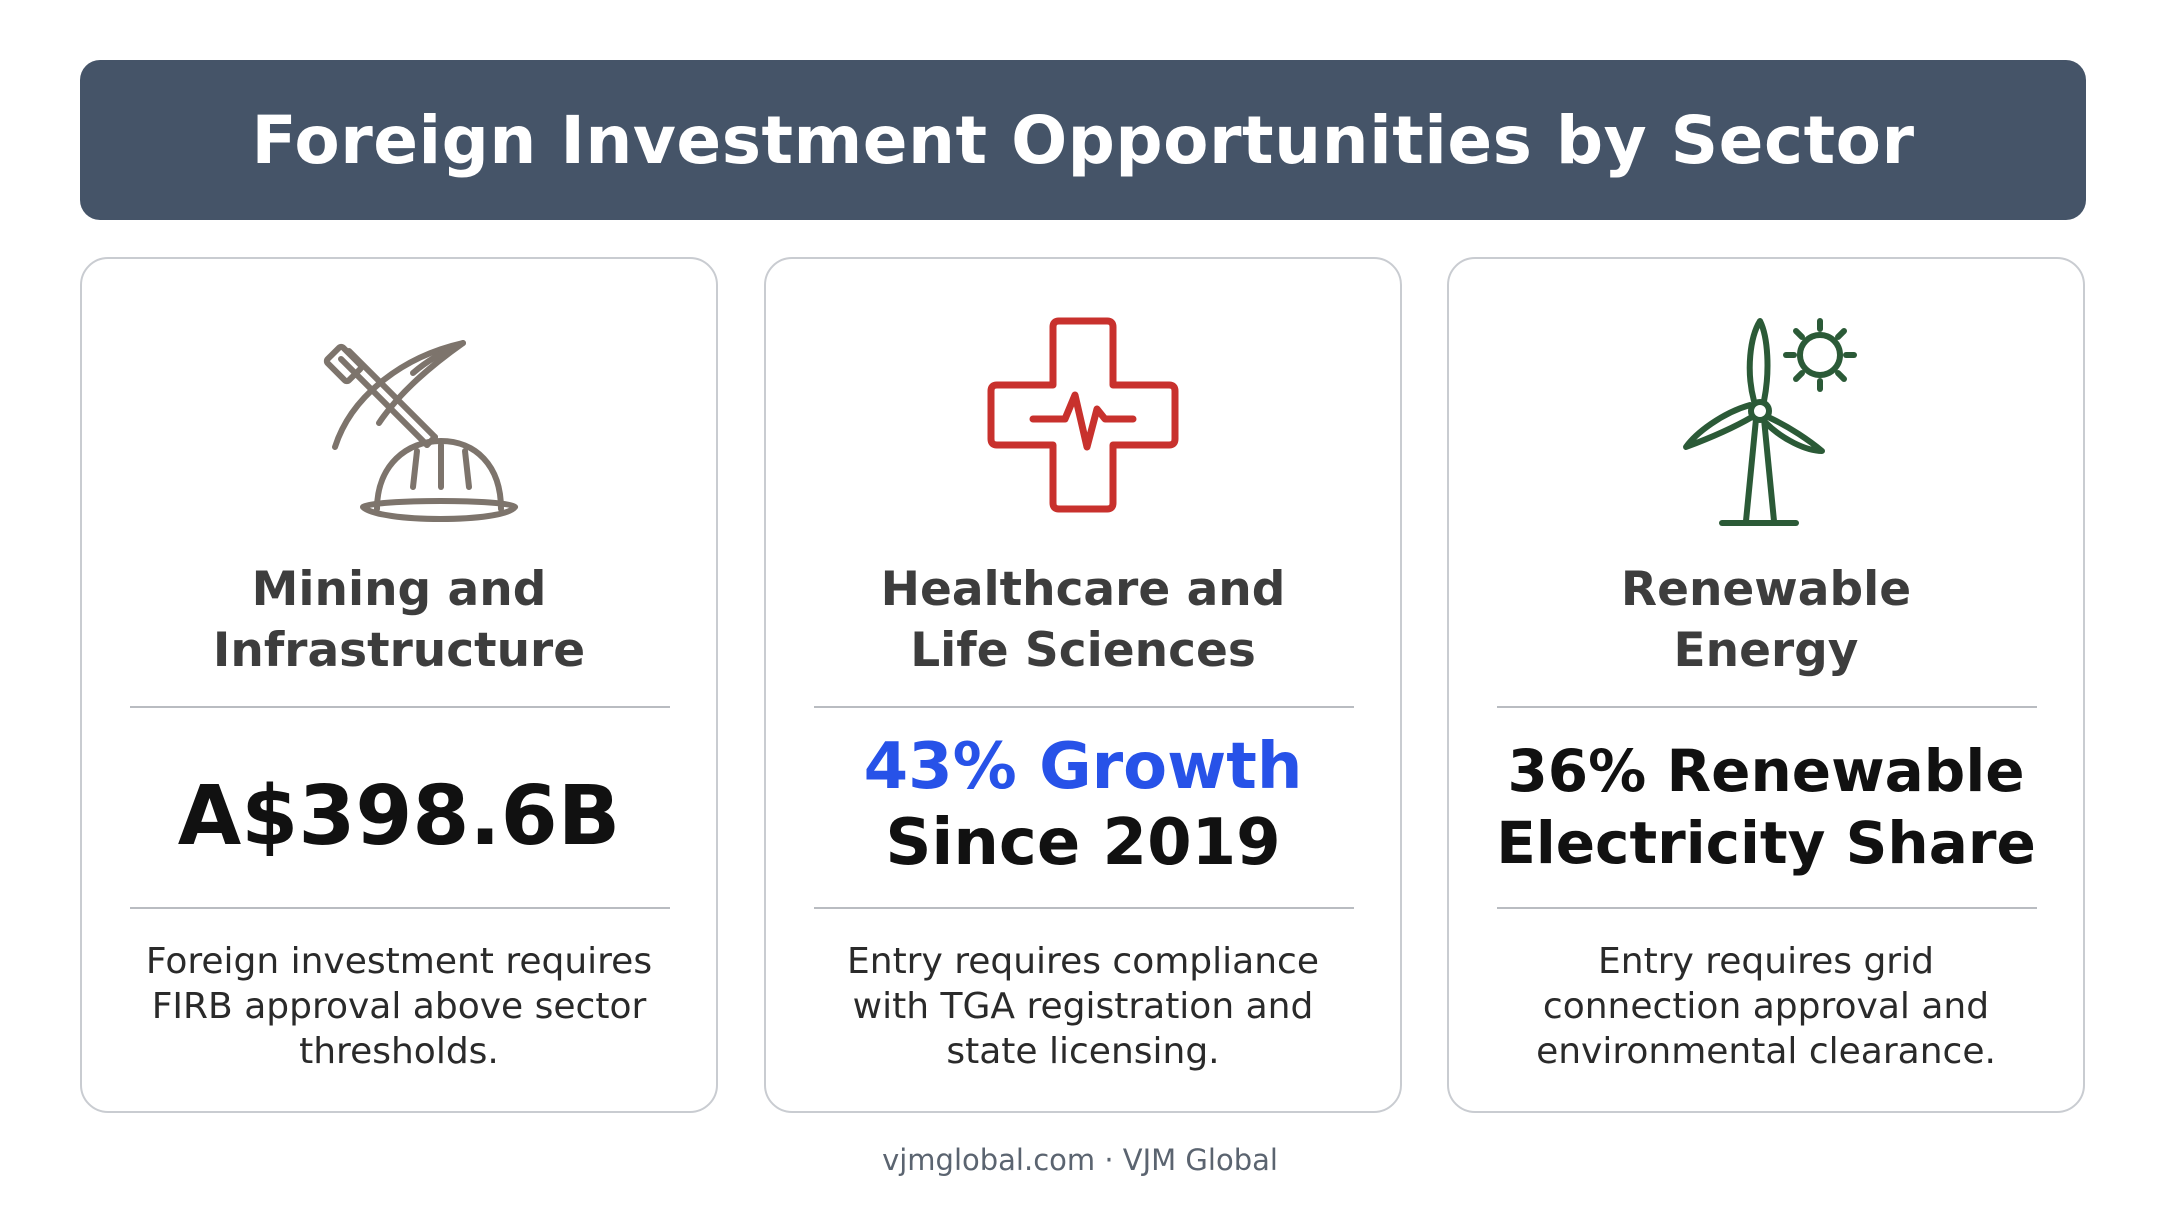 This screenshot has width=2160, height=1206. What do you see at coordinates (1083, 620) in the screenshot?
I see `sector-title: Healthcare and Life Sciences` at bounding box center [1083, 620].